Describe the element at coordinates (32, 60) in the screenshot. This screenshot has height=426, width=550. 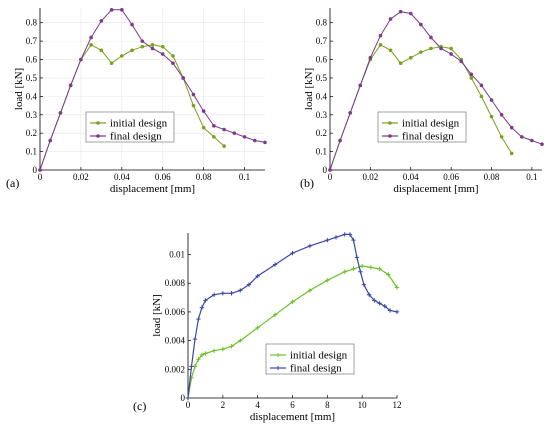
I see `y-tick-label: 0.6` at that location.